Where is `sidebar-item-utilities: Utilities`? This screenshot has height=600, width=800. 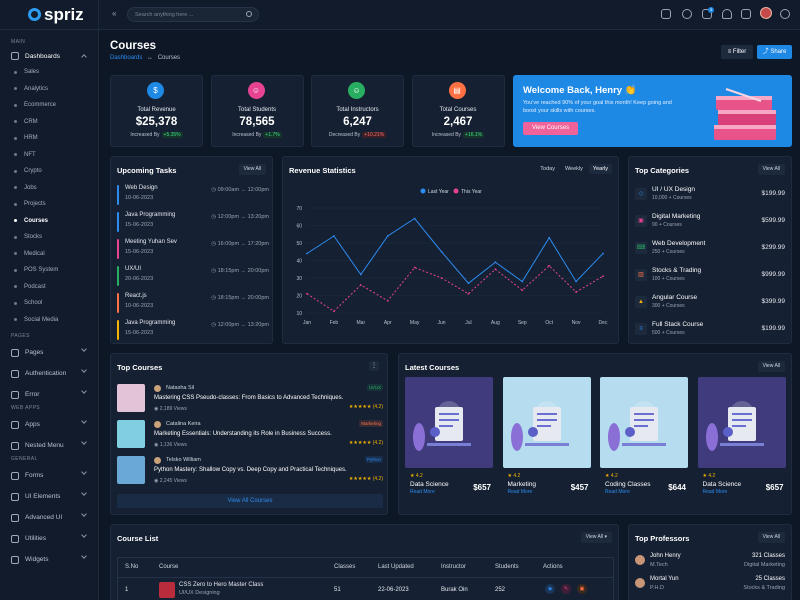
sidebar-item-utilities: Utilities is located at coordinates (49, 538).